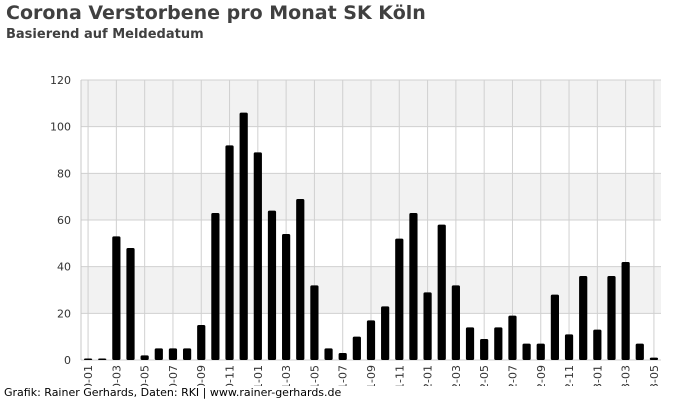 The width and height of the screenshot is (700, 400). Describe the element at coordinates (88, 375) in the screenshot. I see `x-tick-label: 2020-01` at that location.